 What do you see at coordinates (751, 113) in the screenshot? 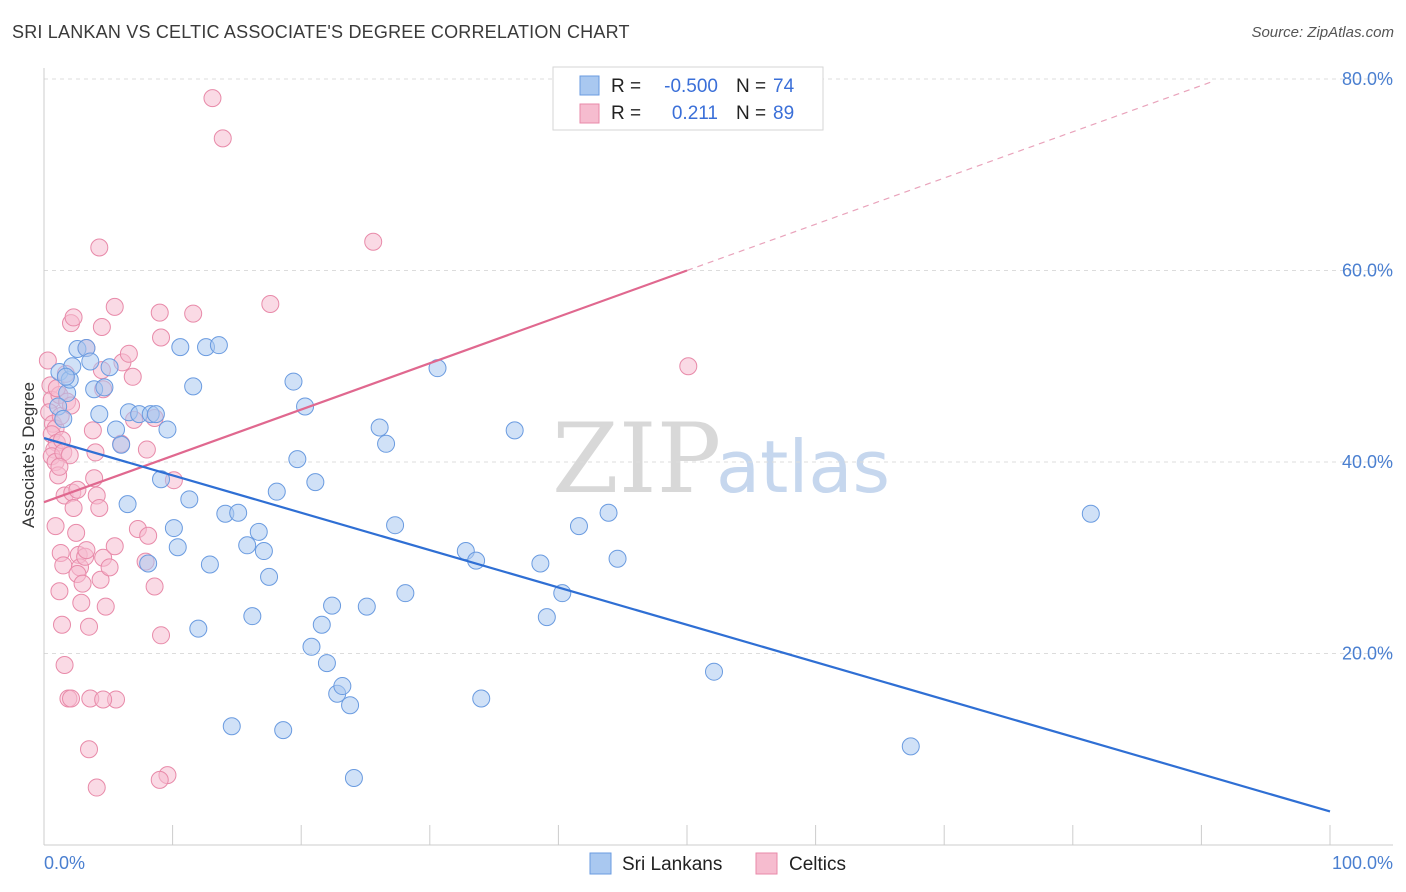
I see `legend-n-label-celtic: N =` at bounding box center [751, 113].